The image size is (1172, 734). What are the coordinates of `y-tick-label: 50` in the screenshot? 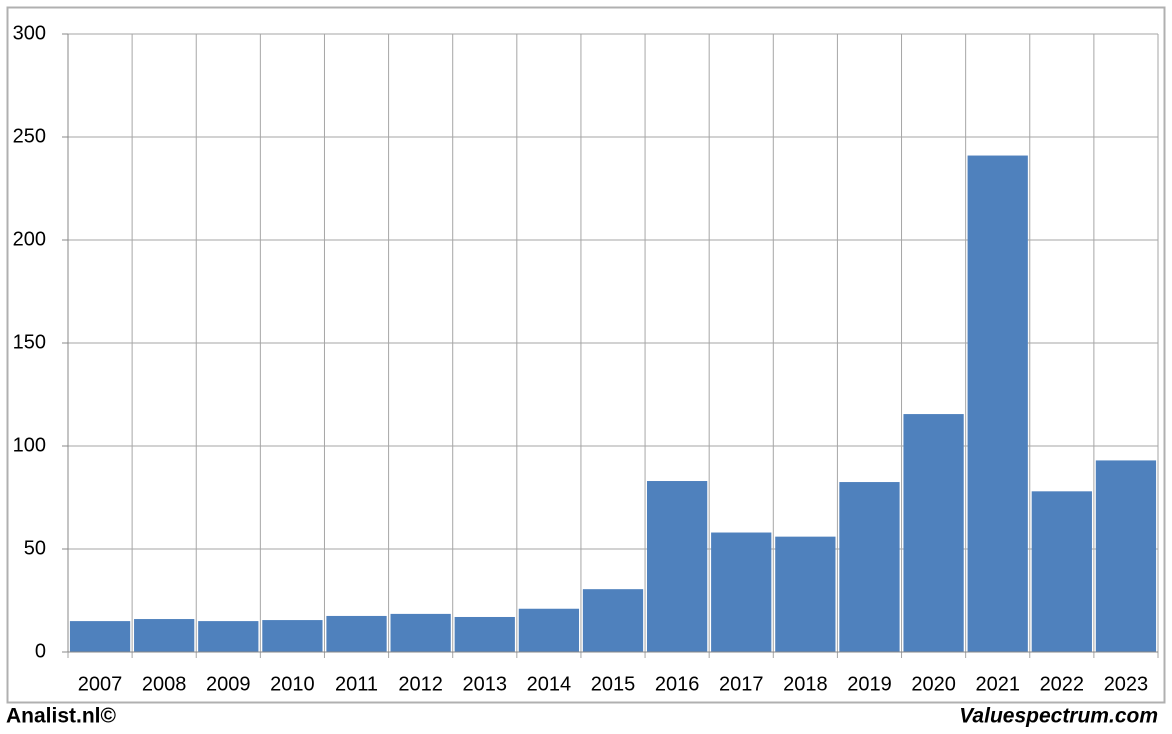 It's located at (35, 548).